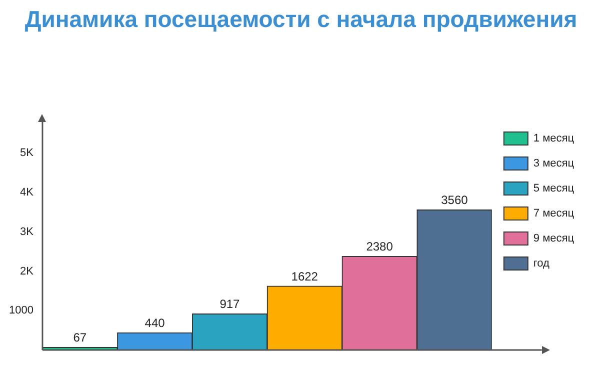 The width and height of the screenshot is (602, 372). What do you see at coordinates (554, 164) in the screenshot?
I see `legend-label: 3 месяц` at bounding box center [554, 164].